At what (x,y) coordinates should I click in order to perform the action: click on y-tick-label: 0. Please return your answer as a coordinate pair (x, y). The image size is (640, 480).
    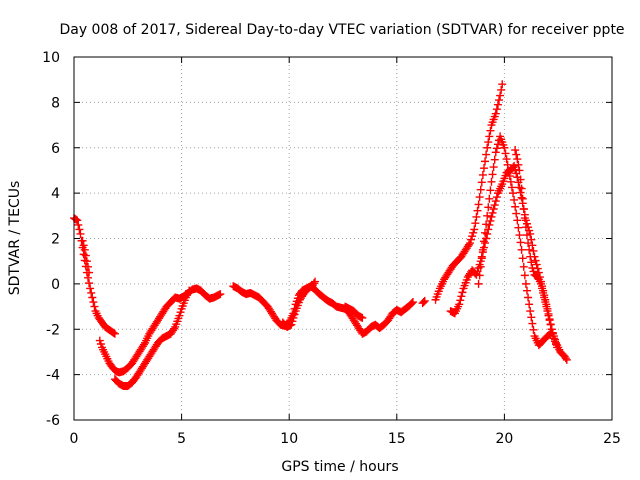
    Looking at the image, I should click on (55, 285).